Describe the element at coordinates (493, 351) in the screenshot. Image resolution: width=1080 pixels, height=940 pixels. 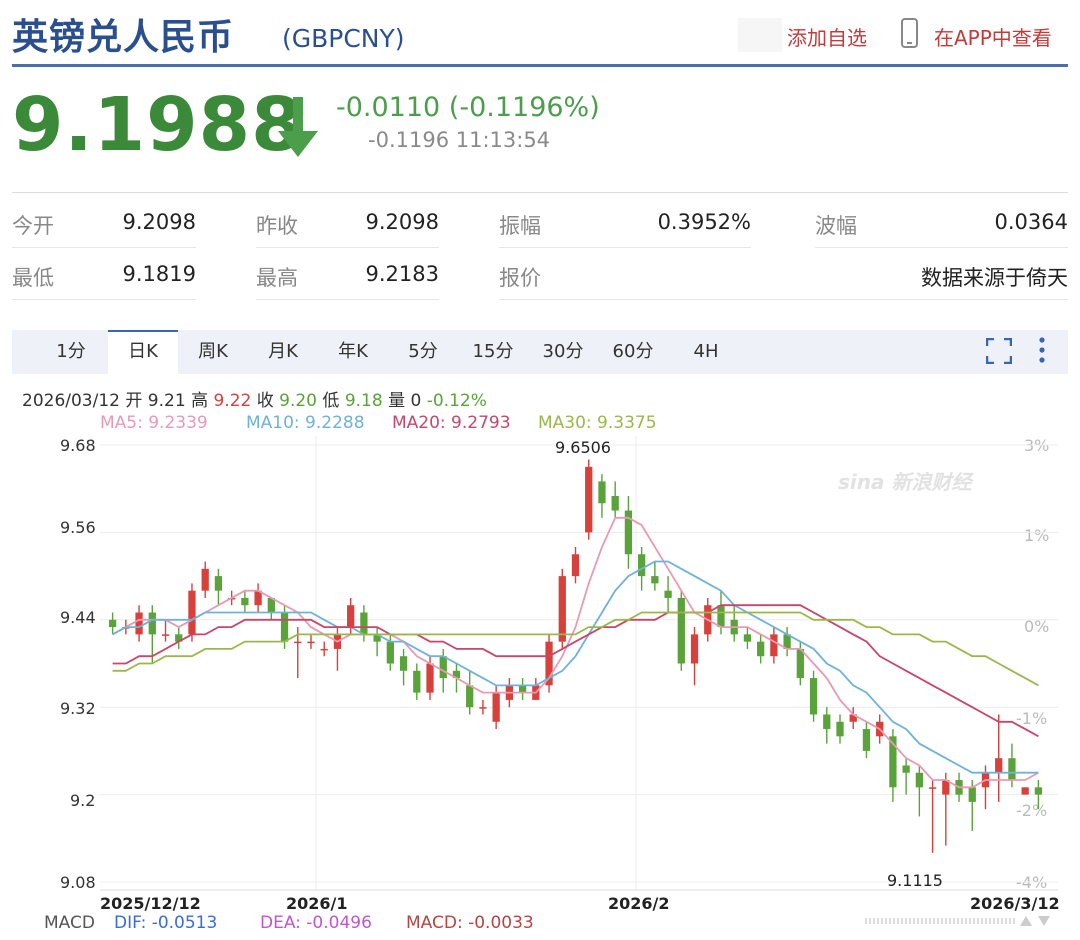
I see `tab-15min: 15分` at that location.